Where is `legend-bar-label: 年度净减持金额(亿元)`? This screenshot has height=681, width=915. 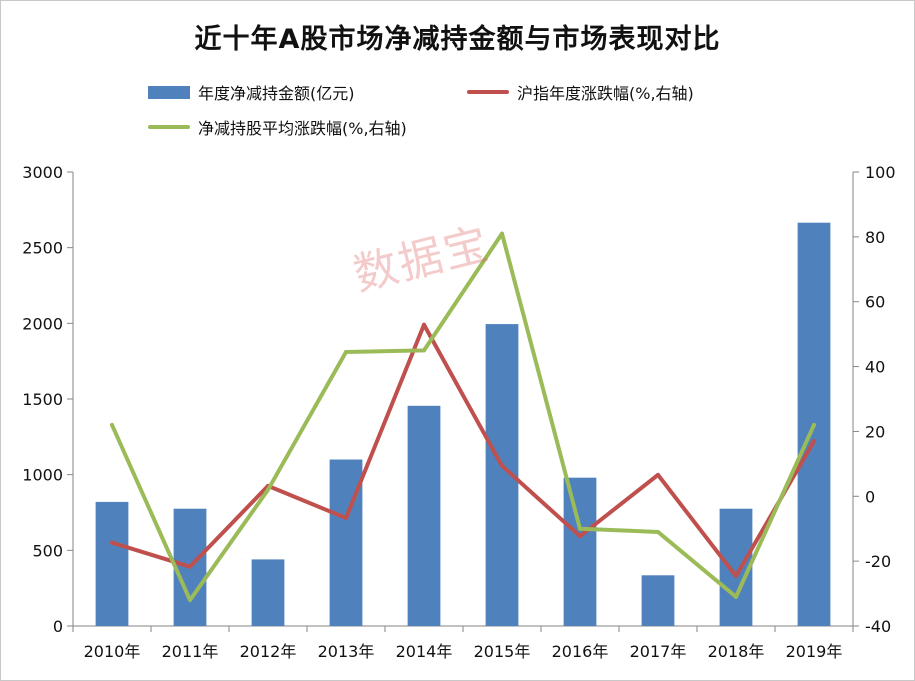
legend-bar-label: 年度净减持金额(亿元) is located at coordinates (276, 93).